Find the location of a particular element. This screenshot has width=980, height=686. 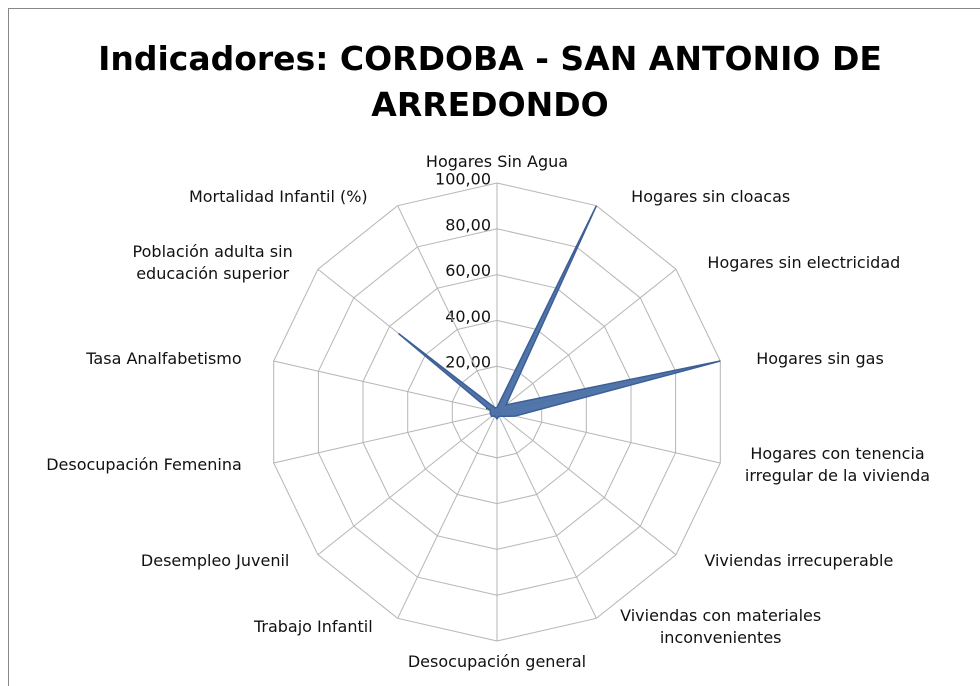

category-label: Desocupación general is located at coordinates (497, 661).